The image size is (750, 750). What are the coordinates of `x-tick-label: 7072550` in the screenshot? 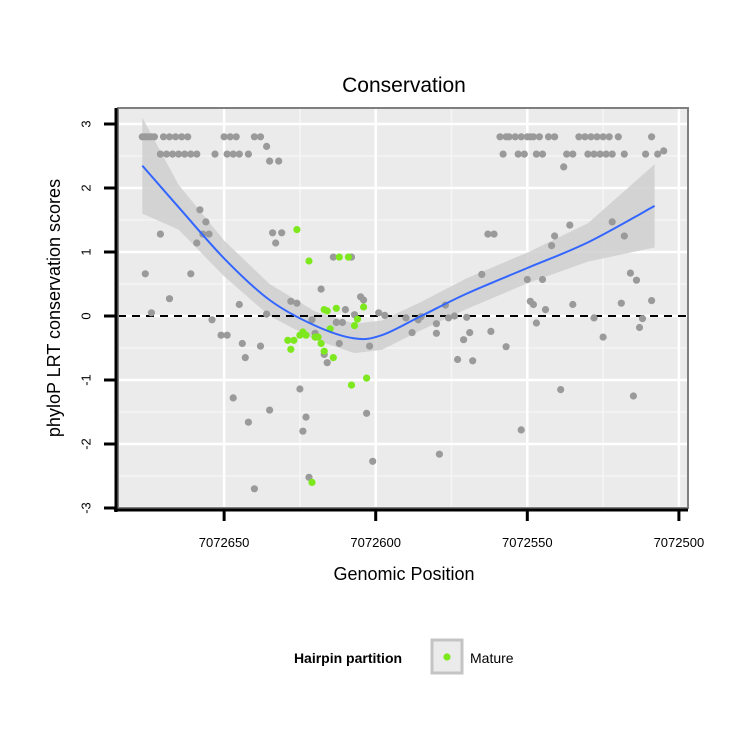 It's located at (527, 542).